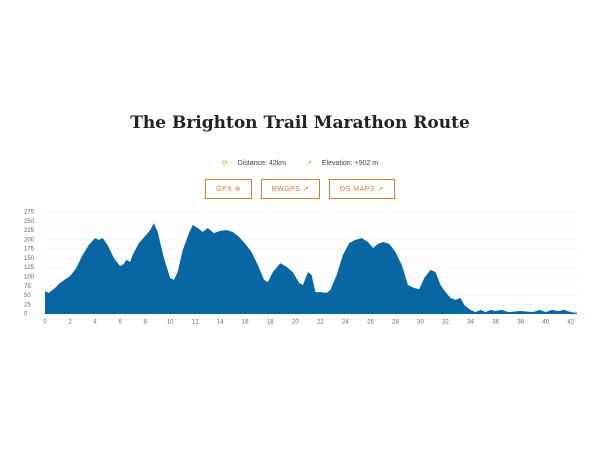 This screenshot has width=600, height=450. Describe the element at coordinates (27, 305) in the screenshot. I see `y-tick-label: 25` at that location.